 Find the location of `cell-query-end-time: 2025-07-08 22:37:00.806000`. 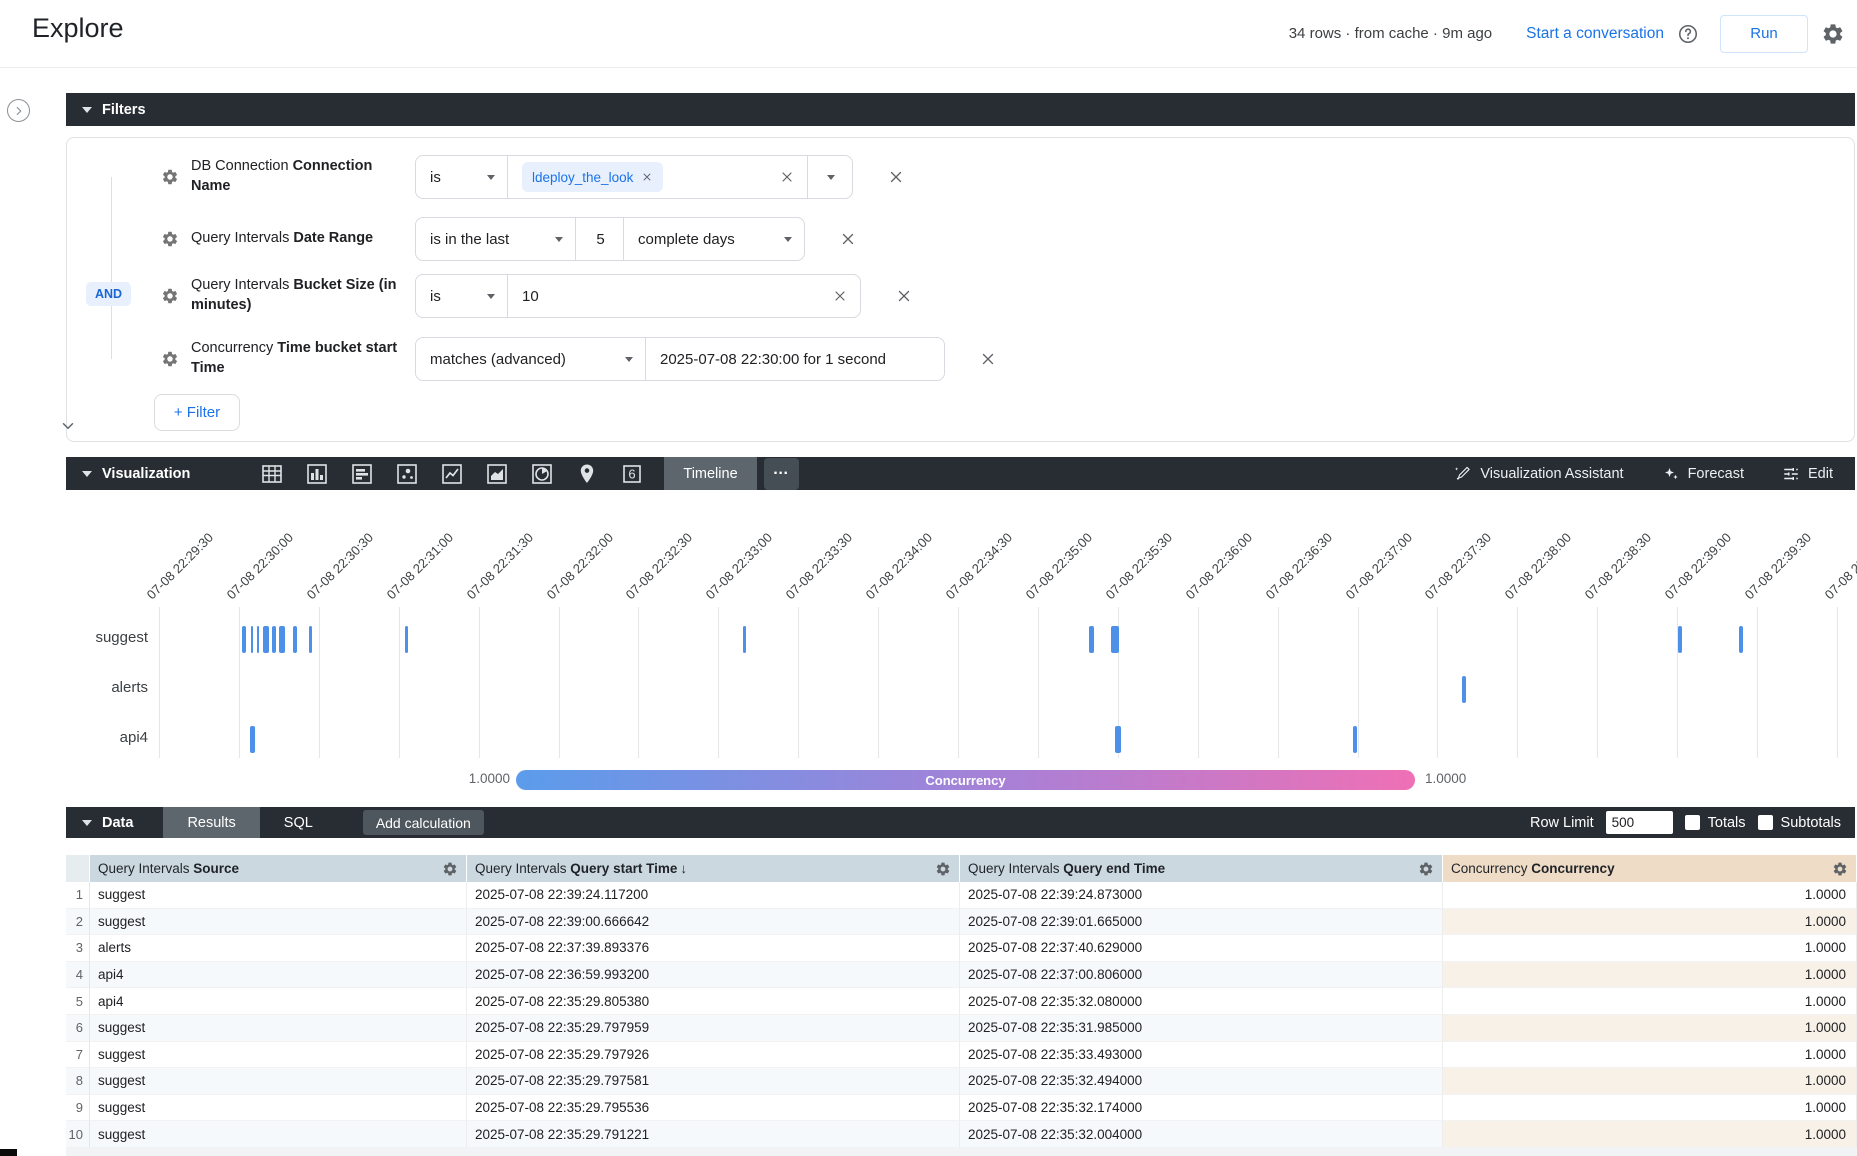

cell-query-end-time: 2025-07-08 22:37:00.806000 is located at coordinates (1201, 975).